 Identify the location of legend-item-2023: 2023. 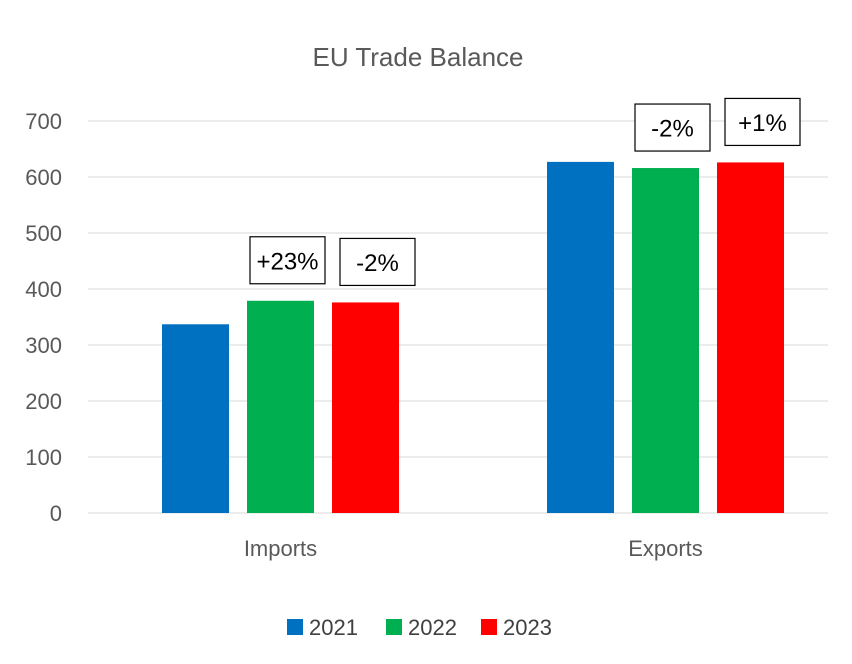
(516, 627).